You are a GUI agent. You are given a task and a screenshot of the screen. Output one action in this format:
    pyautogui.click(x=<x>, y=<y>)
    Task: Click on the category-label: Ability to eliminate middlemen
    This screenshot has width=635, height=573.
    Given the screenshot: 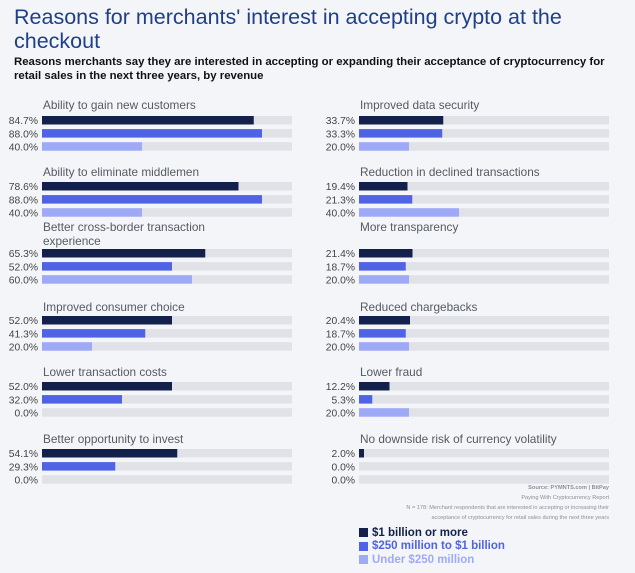 What is the action you would take?
    pyautogui.click(x=121, y=172)
    